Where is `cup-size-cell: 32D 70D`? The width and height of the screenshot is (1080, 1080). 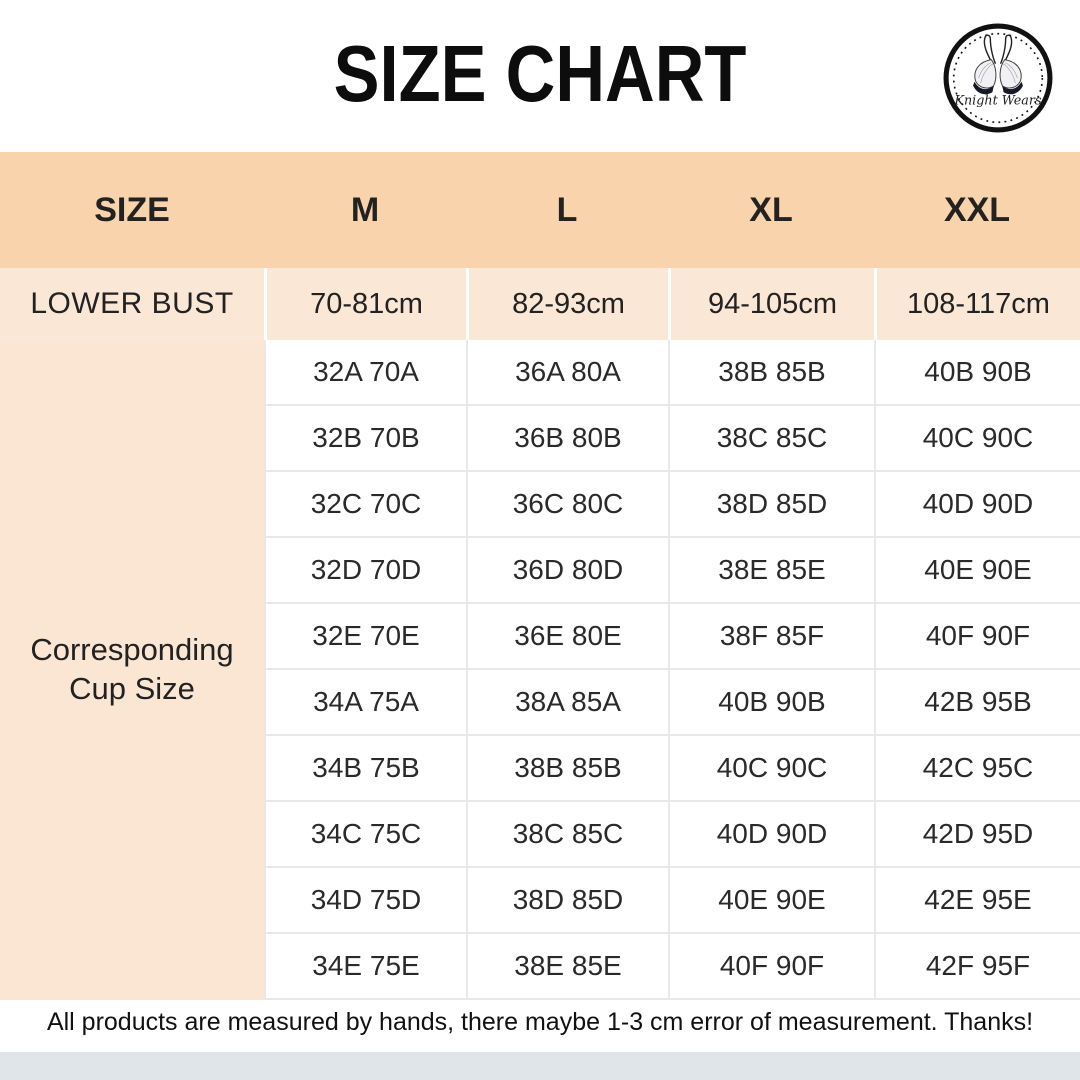
cup-size-cell: 32D 70D is located at coordinates (365, 571).